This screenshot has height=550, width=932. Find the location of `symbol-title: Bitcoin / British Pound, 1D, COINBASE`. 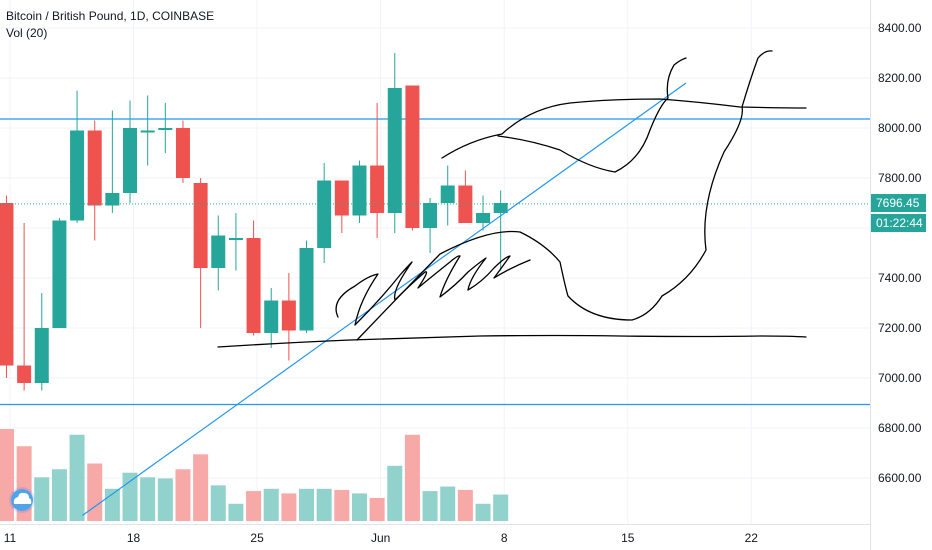

symbol-title: Bitcoin / British Pound, 1D, COINBASE is located at coordinates (110, 16).